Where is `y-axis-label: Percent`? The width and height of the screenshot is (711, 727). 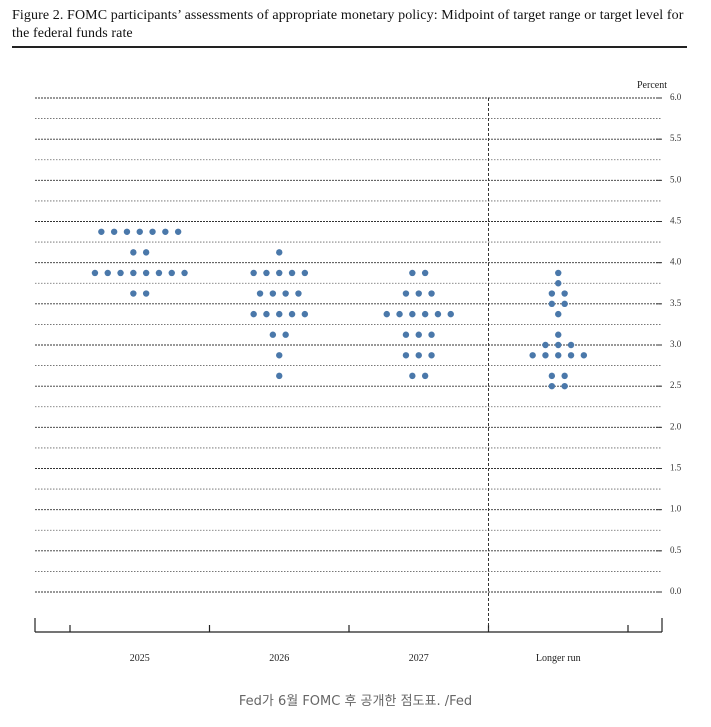
y-axis-label: Percent is located at coordinates (652, 85).